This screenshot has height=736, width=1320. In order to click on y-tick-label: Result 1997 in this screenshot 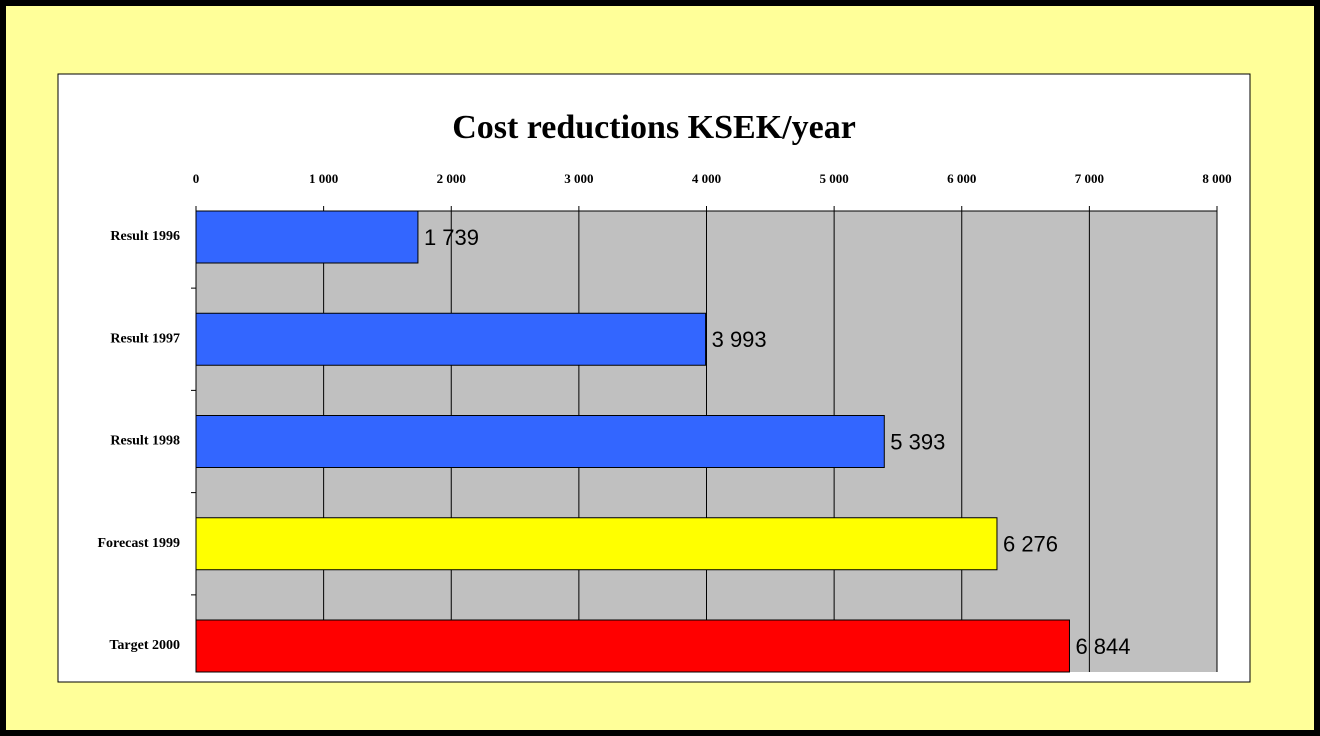, I will do `click(145, 338)`.